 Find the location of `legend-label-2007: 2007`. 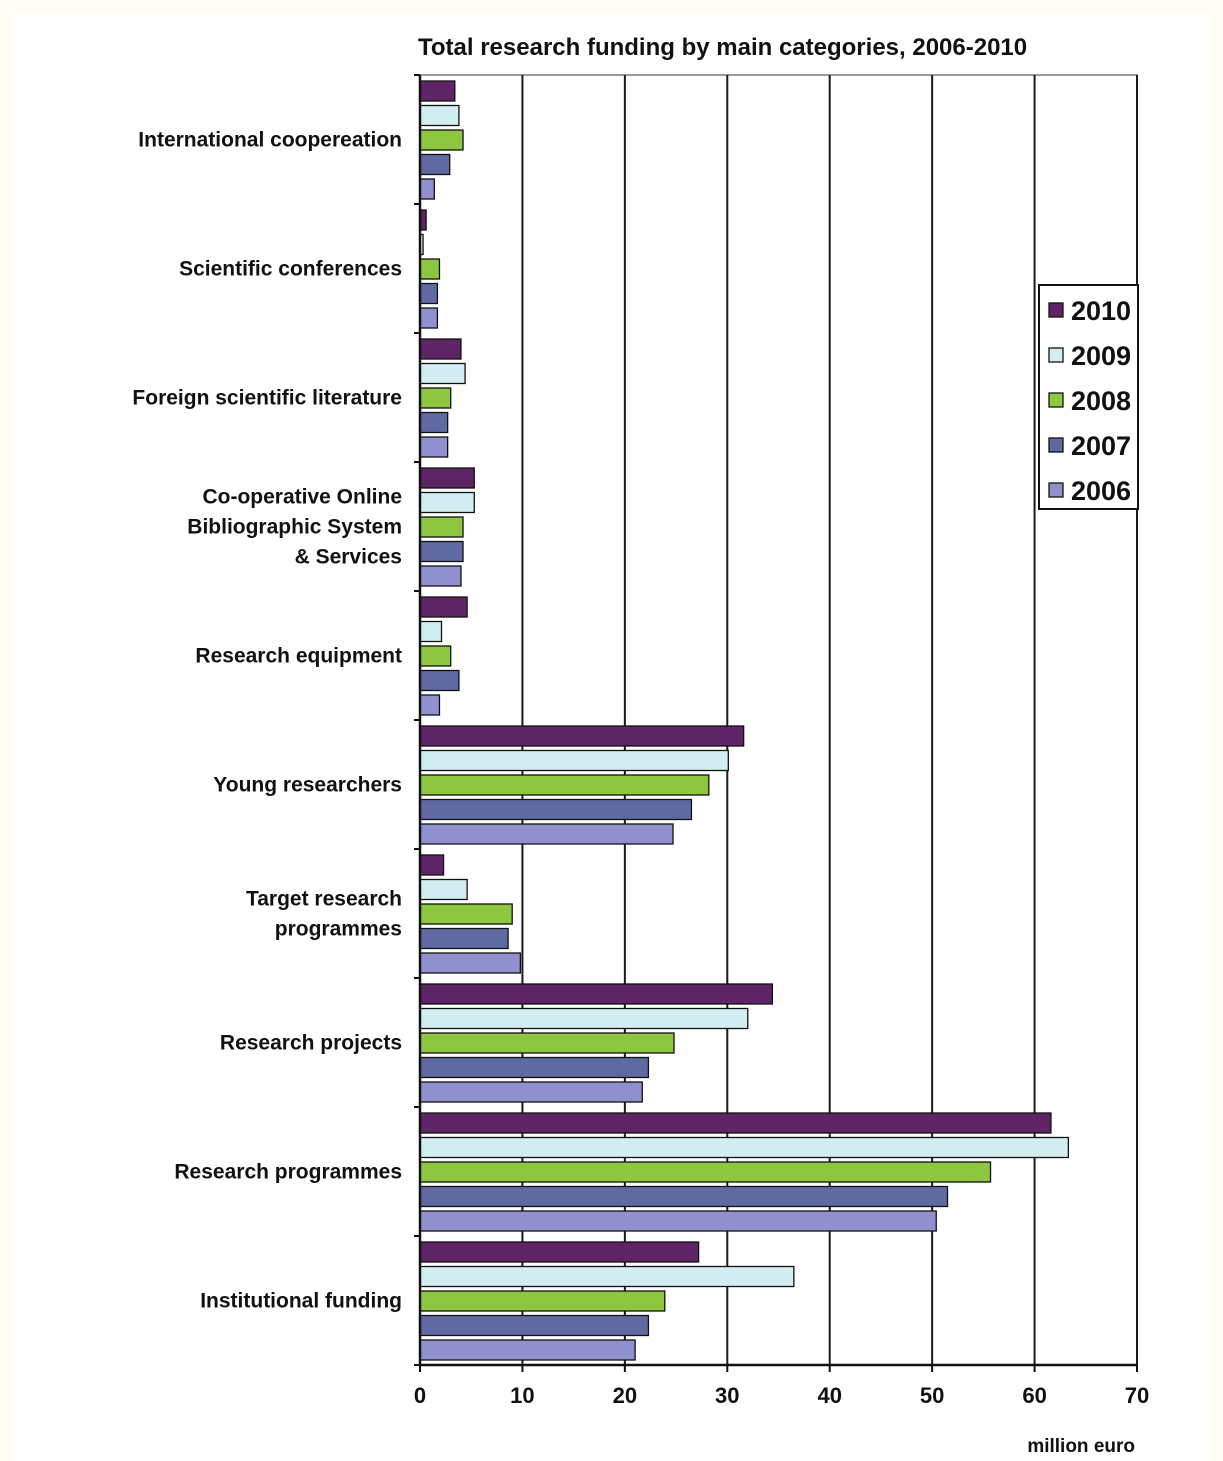

legend-label-2007: 2007 is located at coordinates (1101, 446).